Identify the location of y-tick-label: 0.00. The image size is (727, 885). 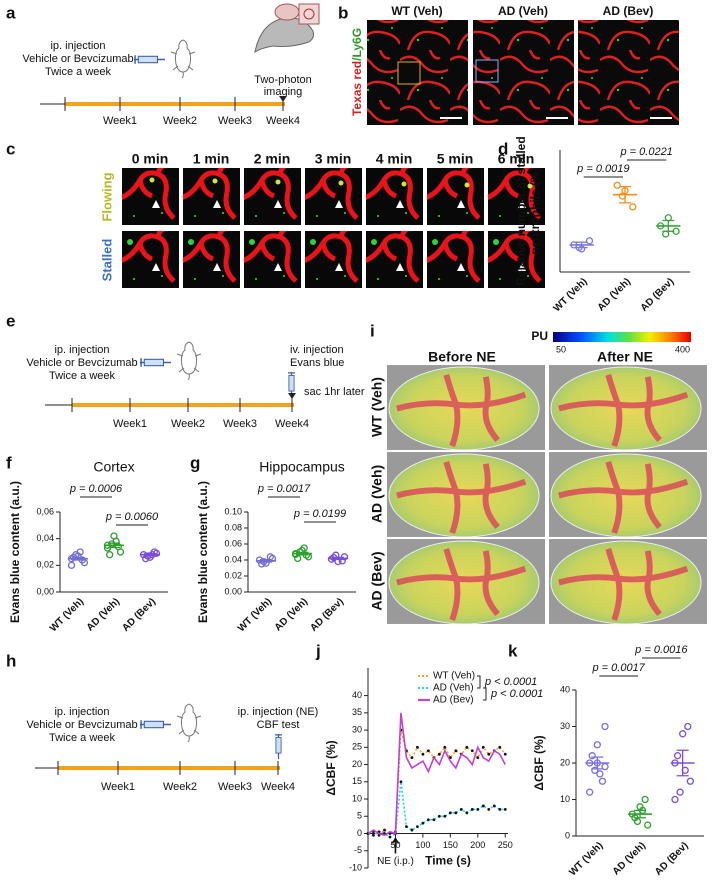
(233, 591).